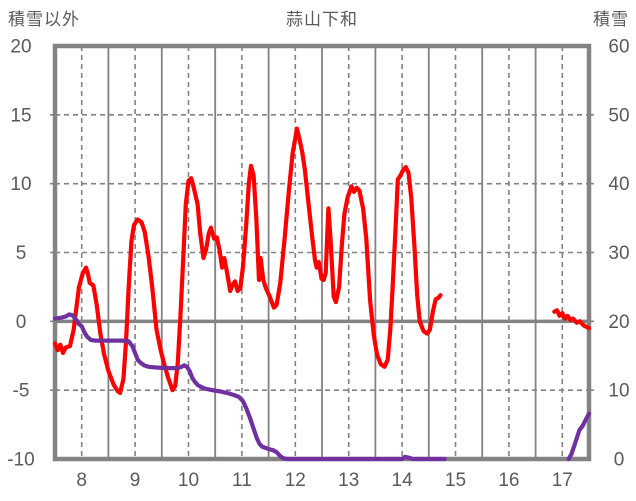 The image size is (636, 501). Describe the element at coordinates (348, 480) in the screenshot. I see `x-axis-tick-label: 13` at that location.